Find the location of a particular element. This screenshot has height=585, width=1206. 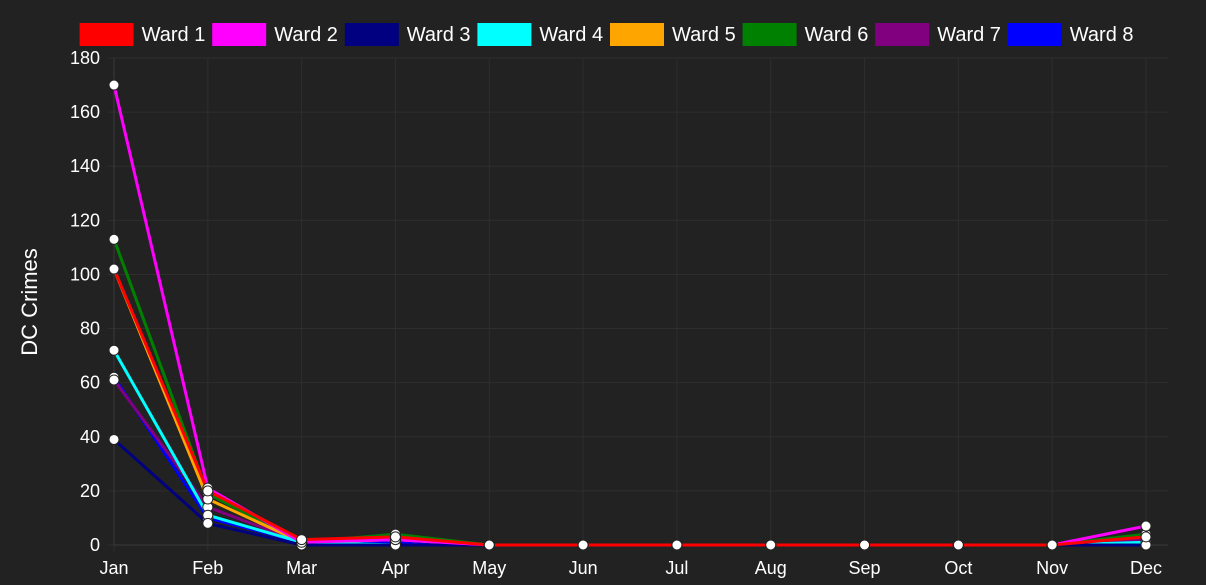

y-tick-label: 140 is located at coordinates (85, 166).